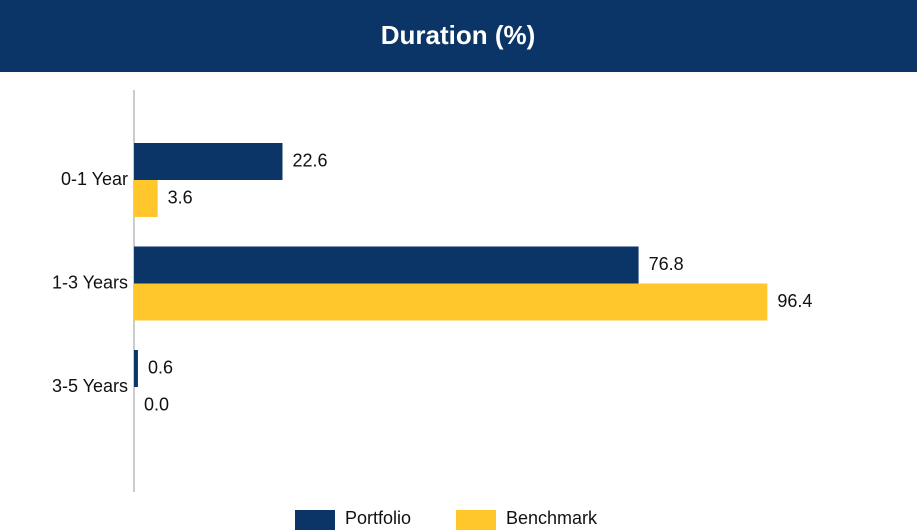 This screenshot has height=530, width=917. Describe the element at coordinates (156, 404) in the screenshot. I see `value-label: 0.0` at that location.